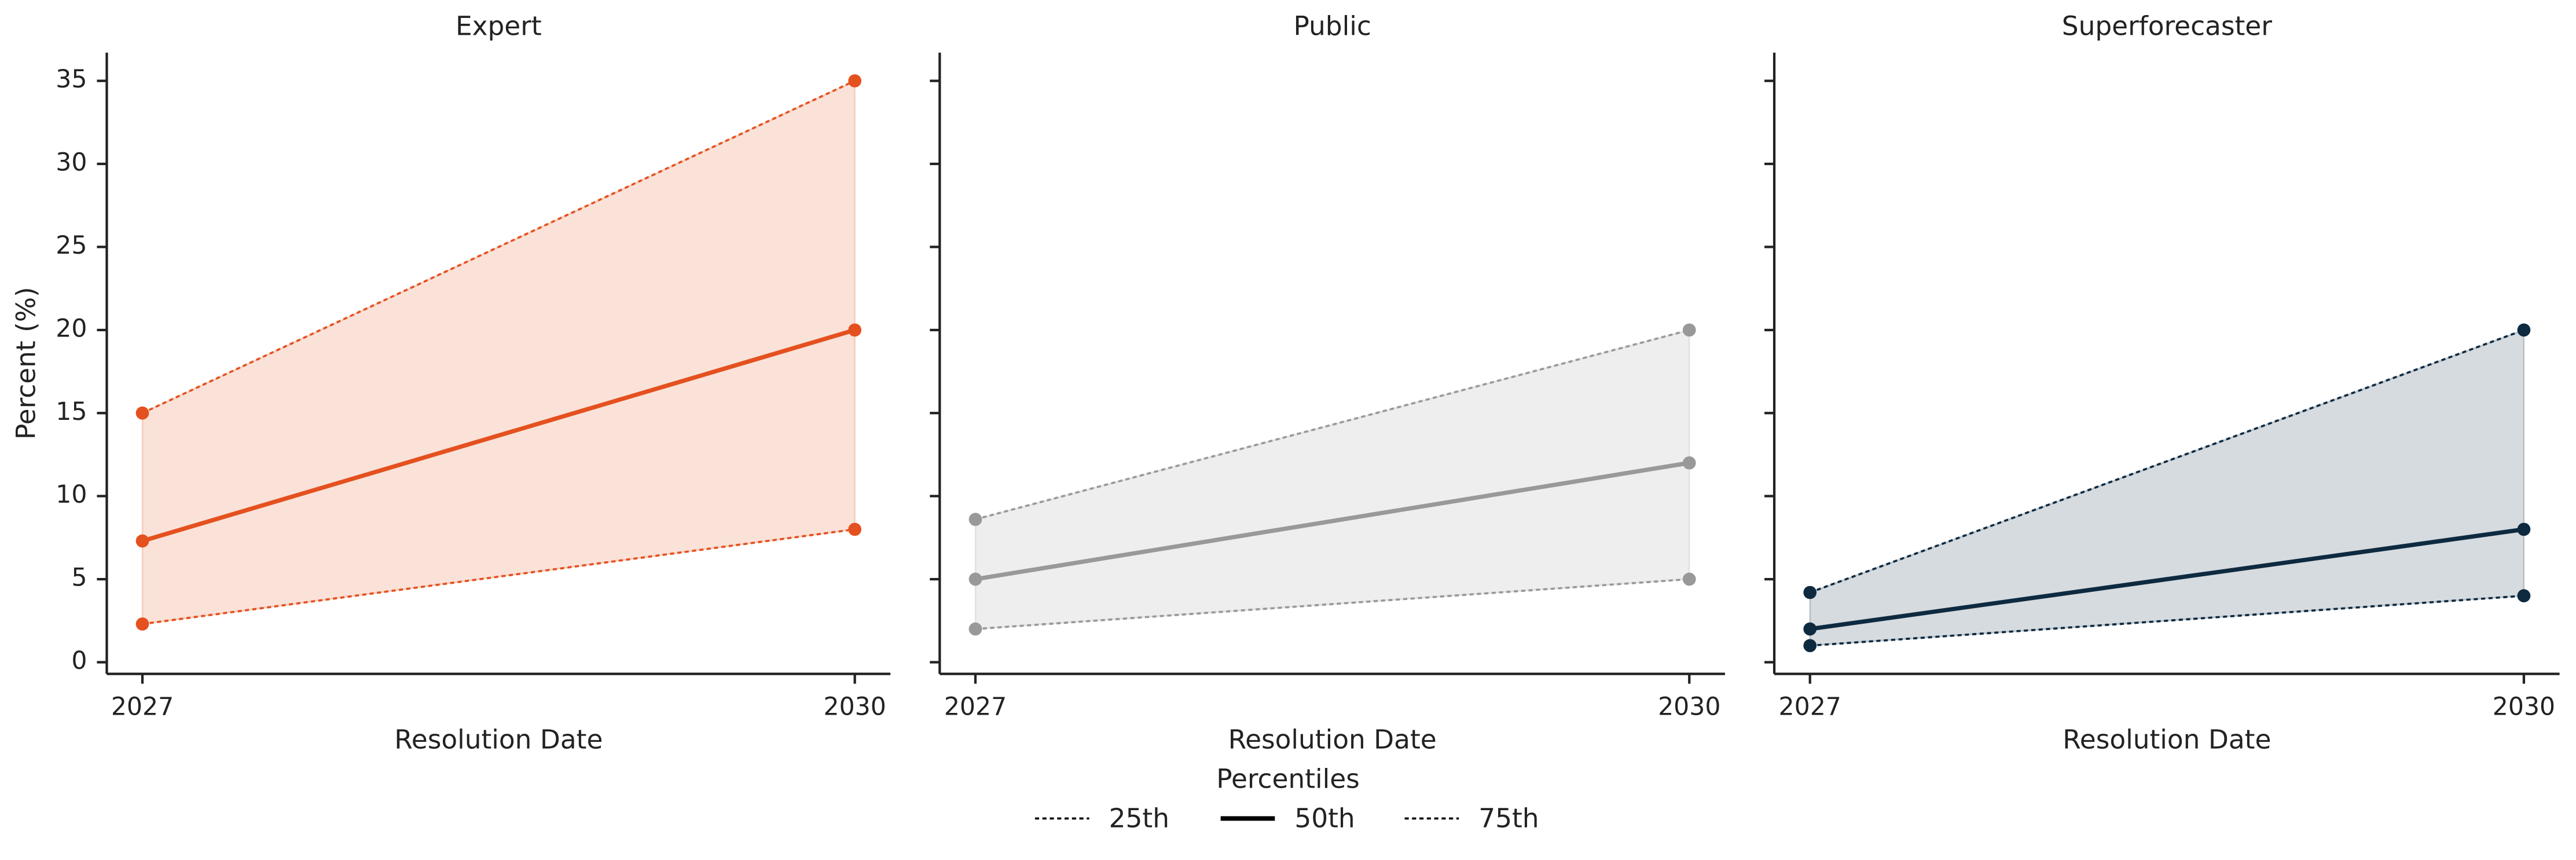  What do you see at coordinates (71, 494) in the screenshot?
I see `y-tick-label: 10` at bounding box center [71, 494].